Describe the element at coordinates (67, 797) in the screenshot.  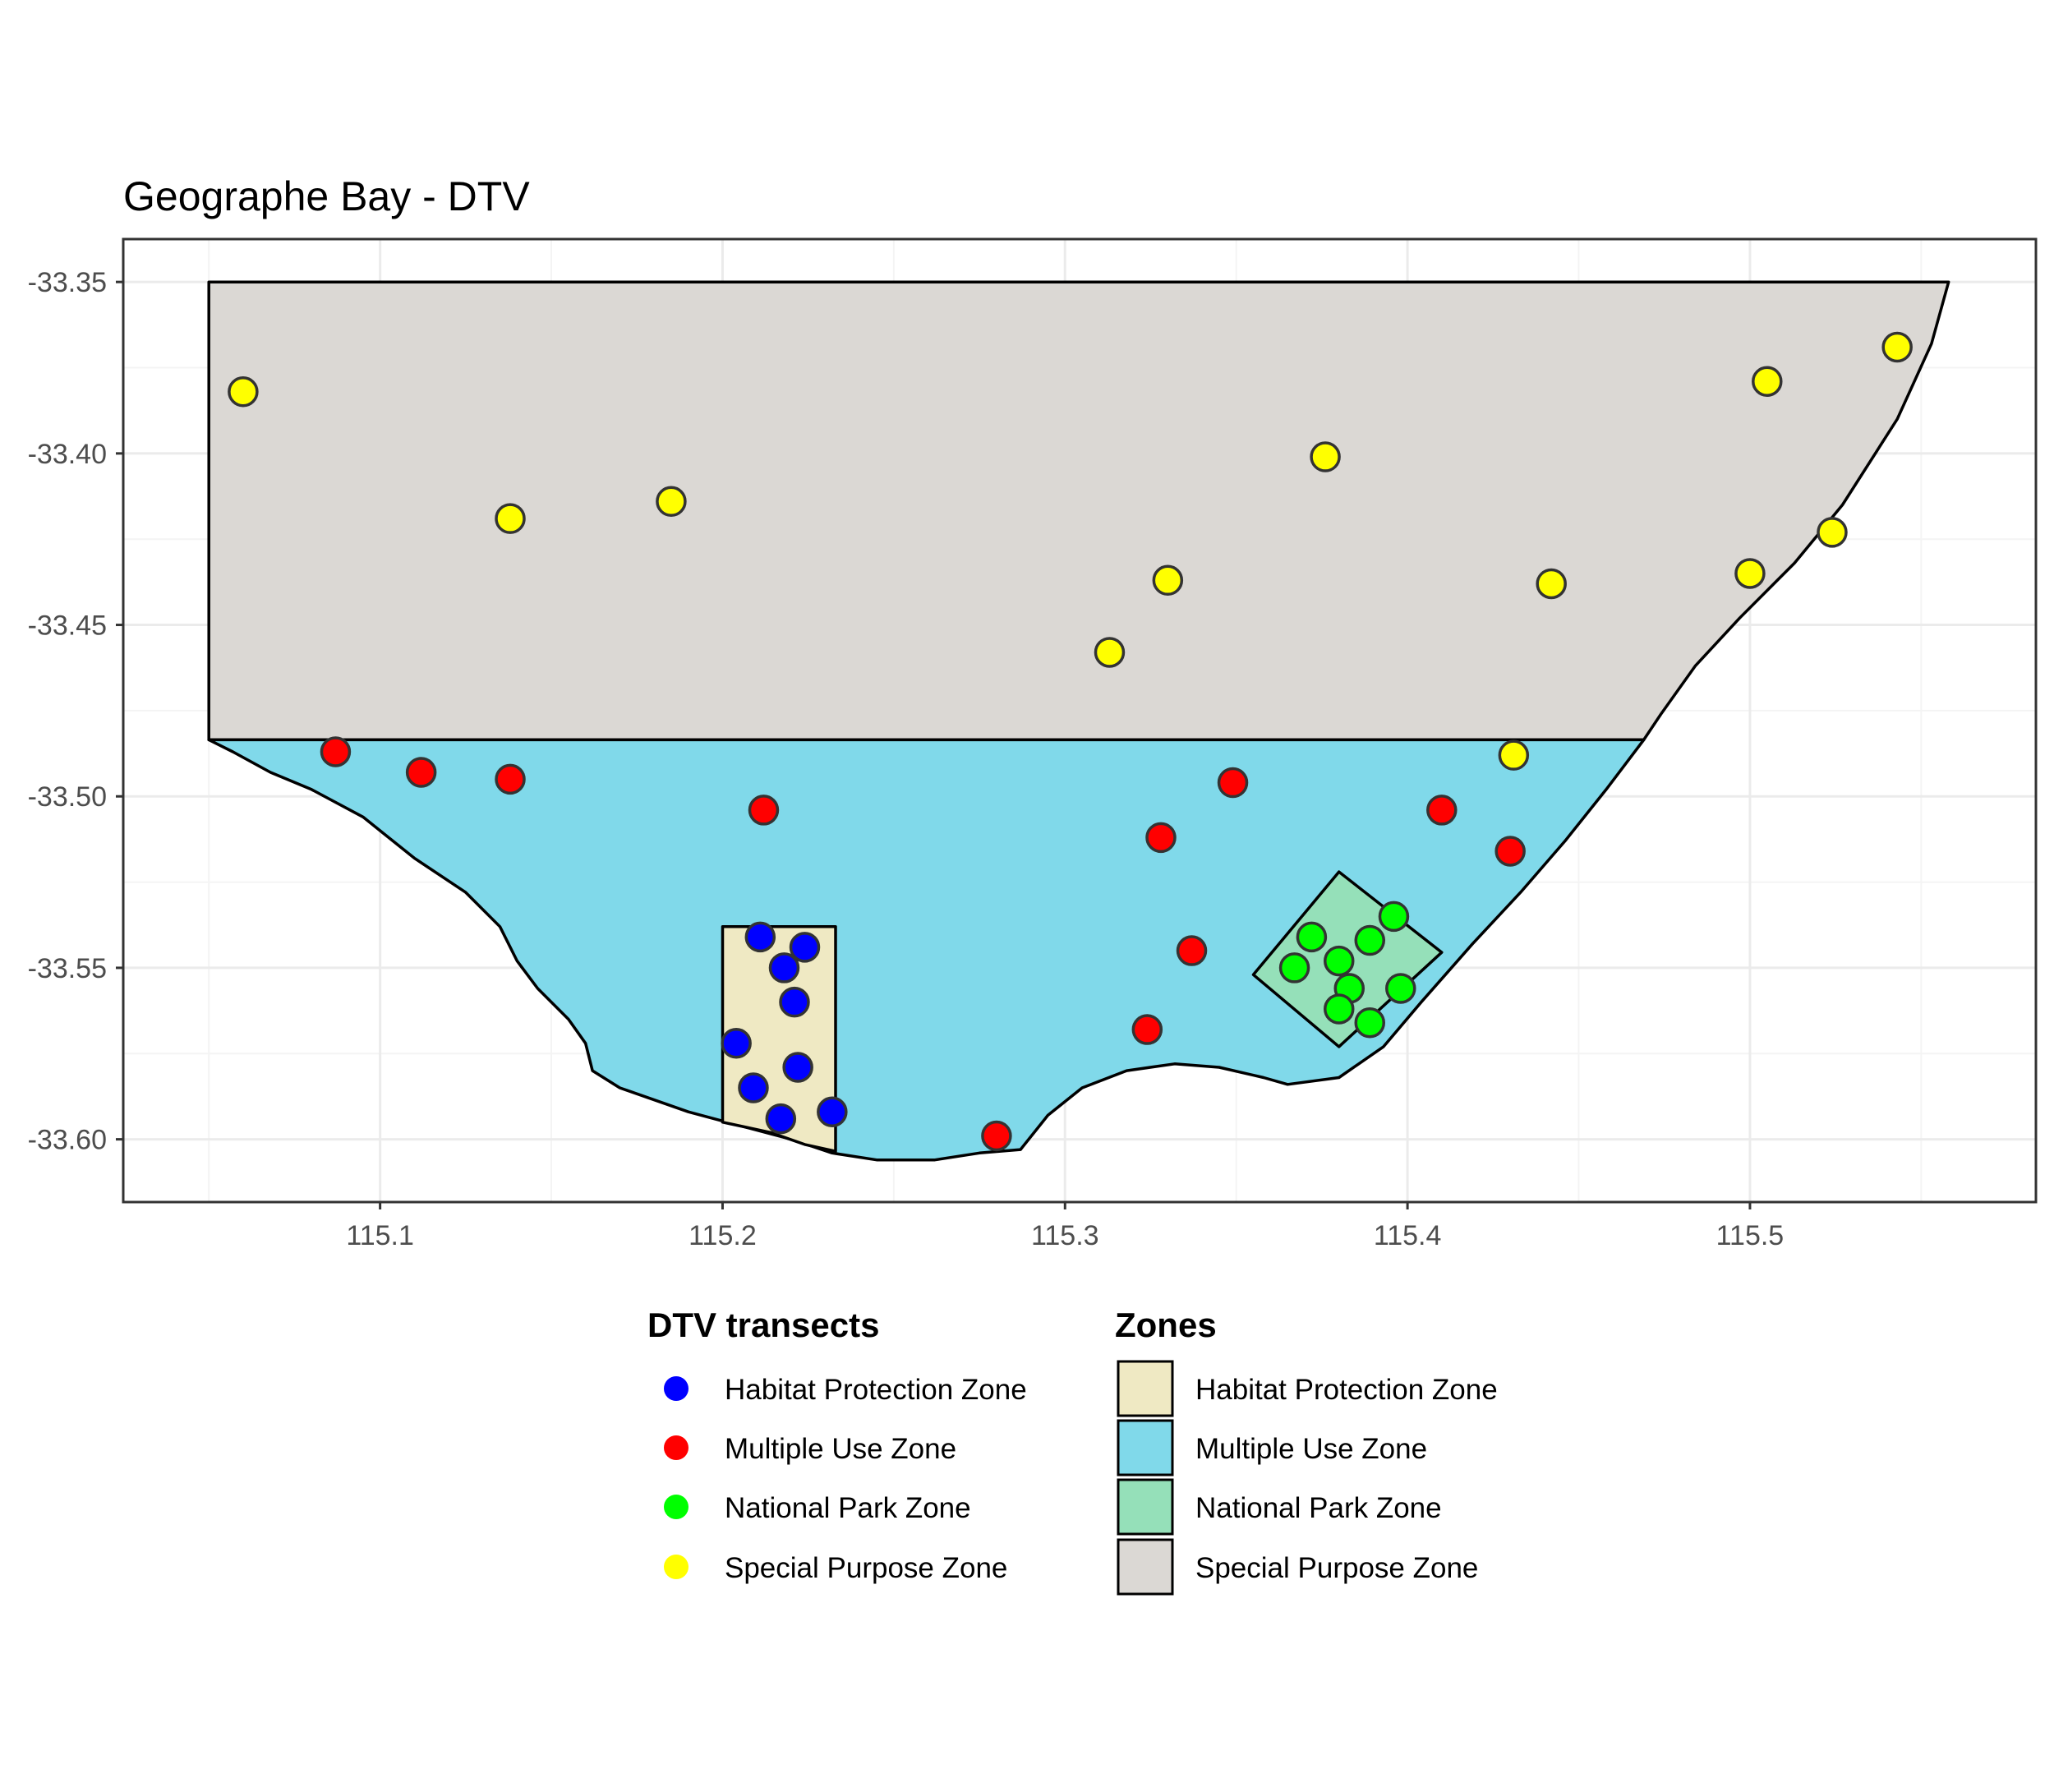
I see `y-tick-label: -33.50` at that location.